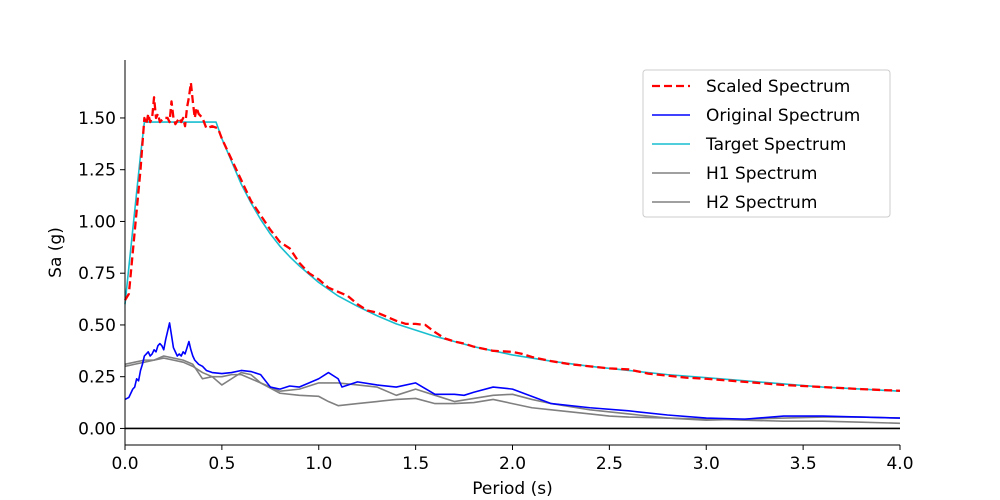 The image size is (1000, 500). Describe the element at coordinates (512, 489) in the screenshot. I see `x-axis-title: Period (s)` at that location.